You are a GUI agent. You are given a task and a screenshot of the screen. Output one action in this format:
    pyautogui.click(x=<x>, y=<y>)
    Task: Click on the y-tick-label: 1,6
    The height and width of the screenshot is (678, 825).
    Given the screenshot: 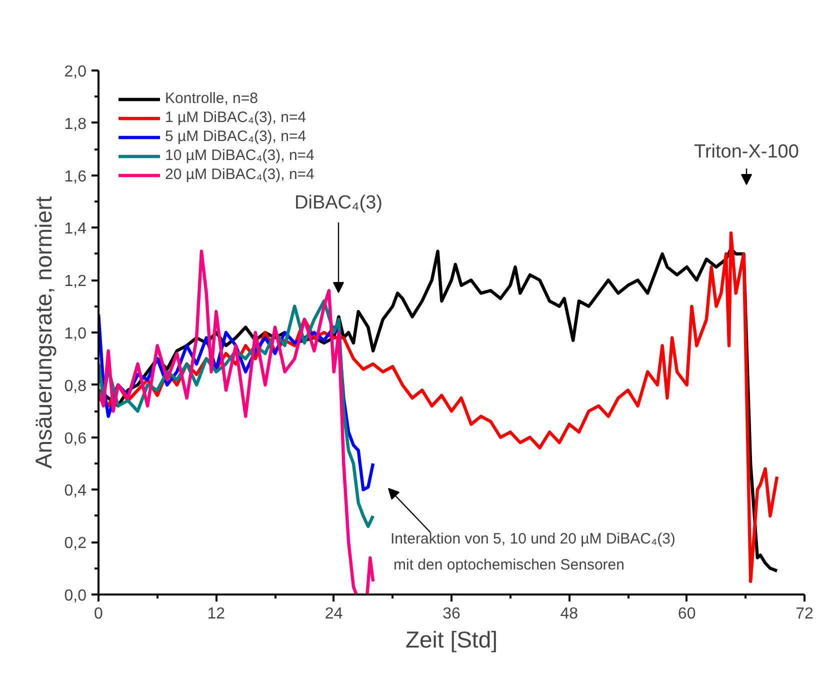 What is the action you would take?
    pyautogui.click(x=75, y=177)
    